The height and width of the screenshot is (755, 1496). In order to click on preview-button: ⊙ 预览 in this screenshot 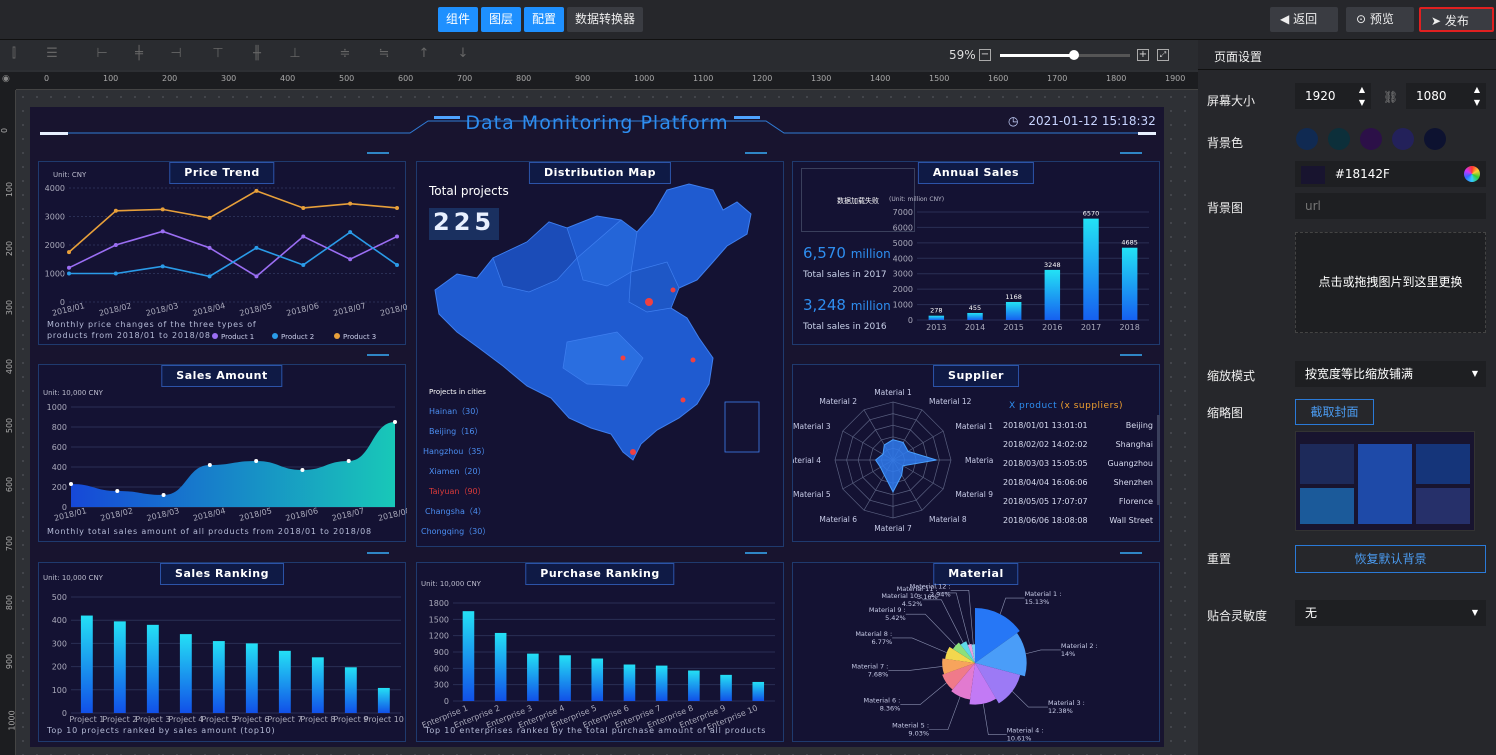, I will do `click(1380, 19)`.